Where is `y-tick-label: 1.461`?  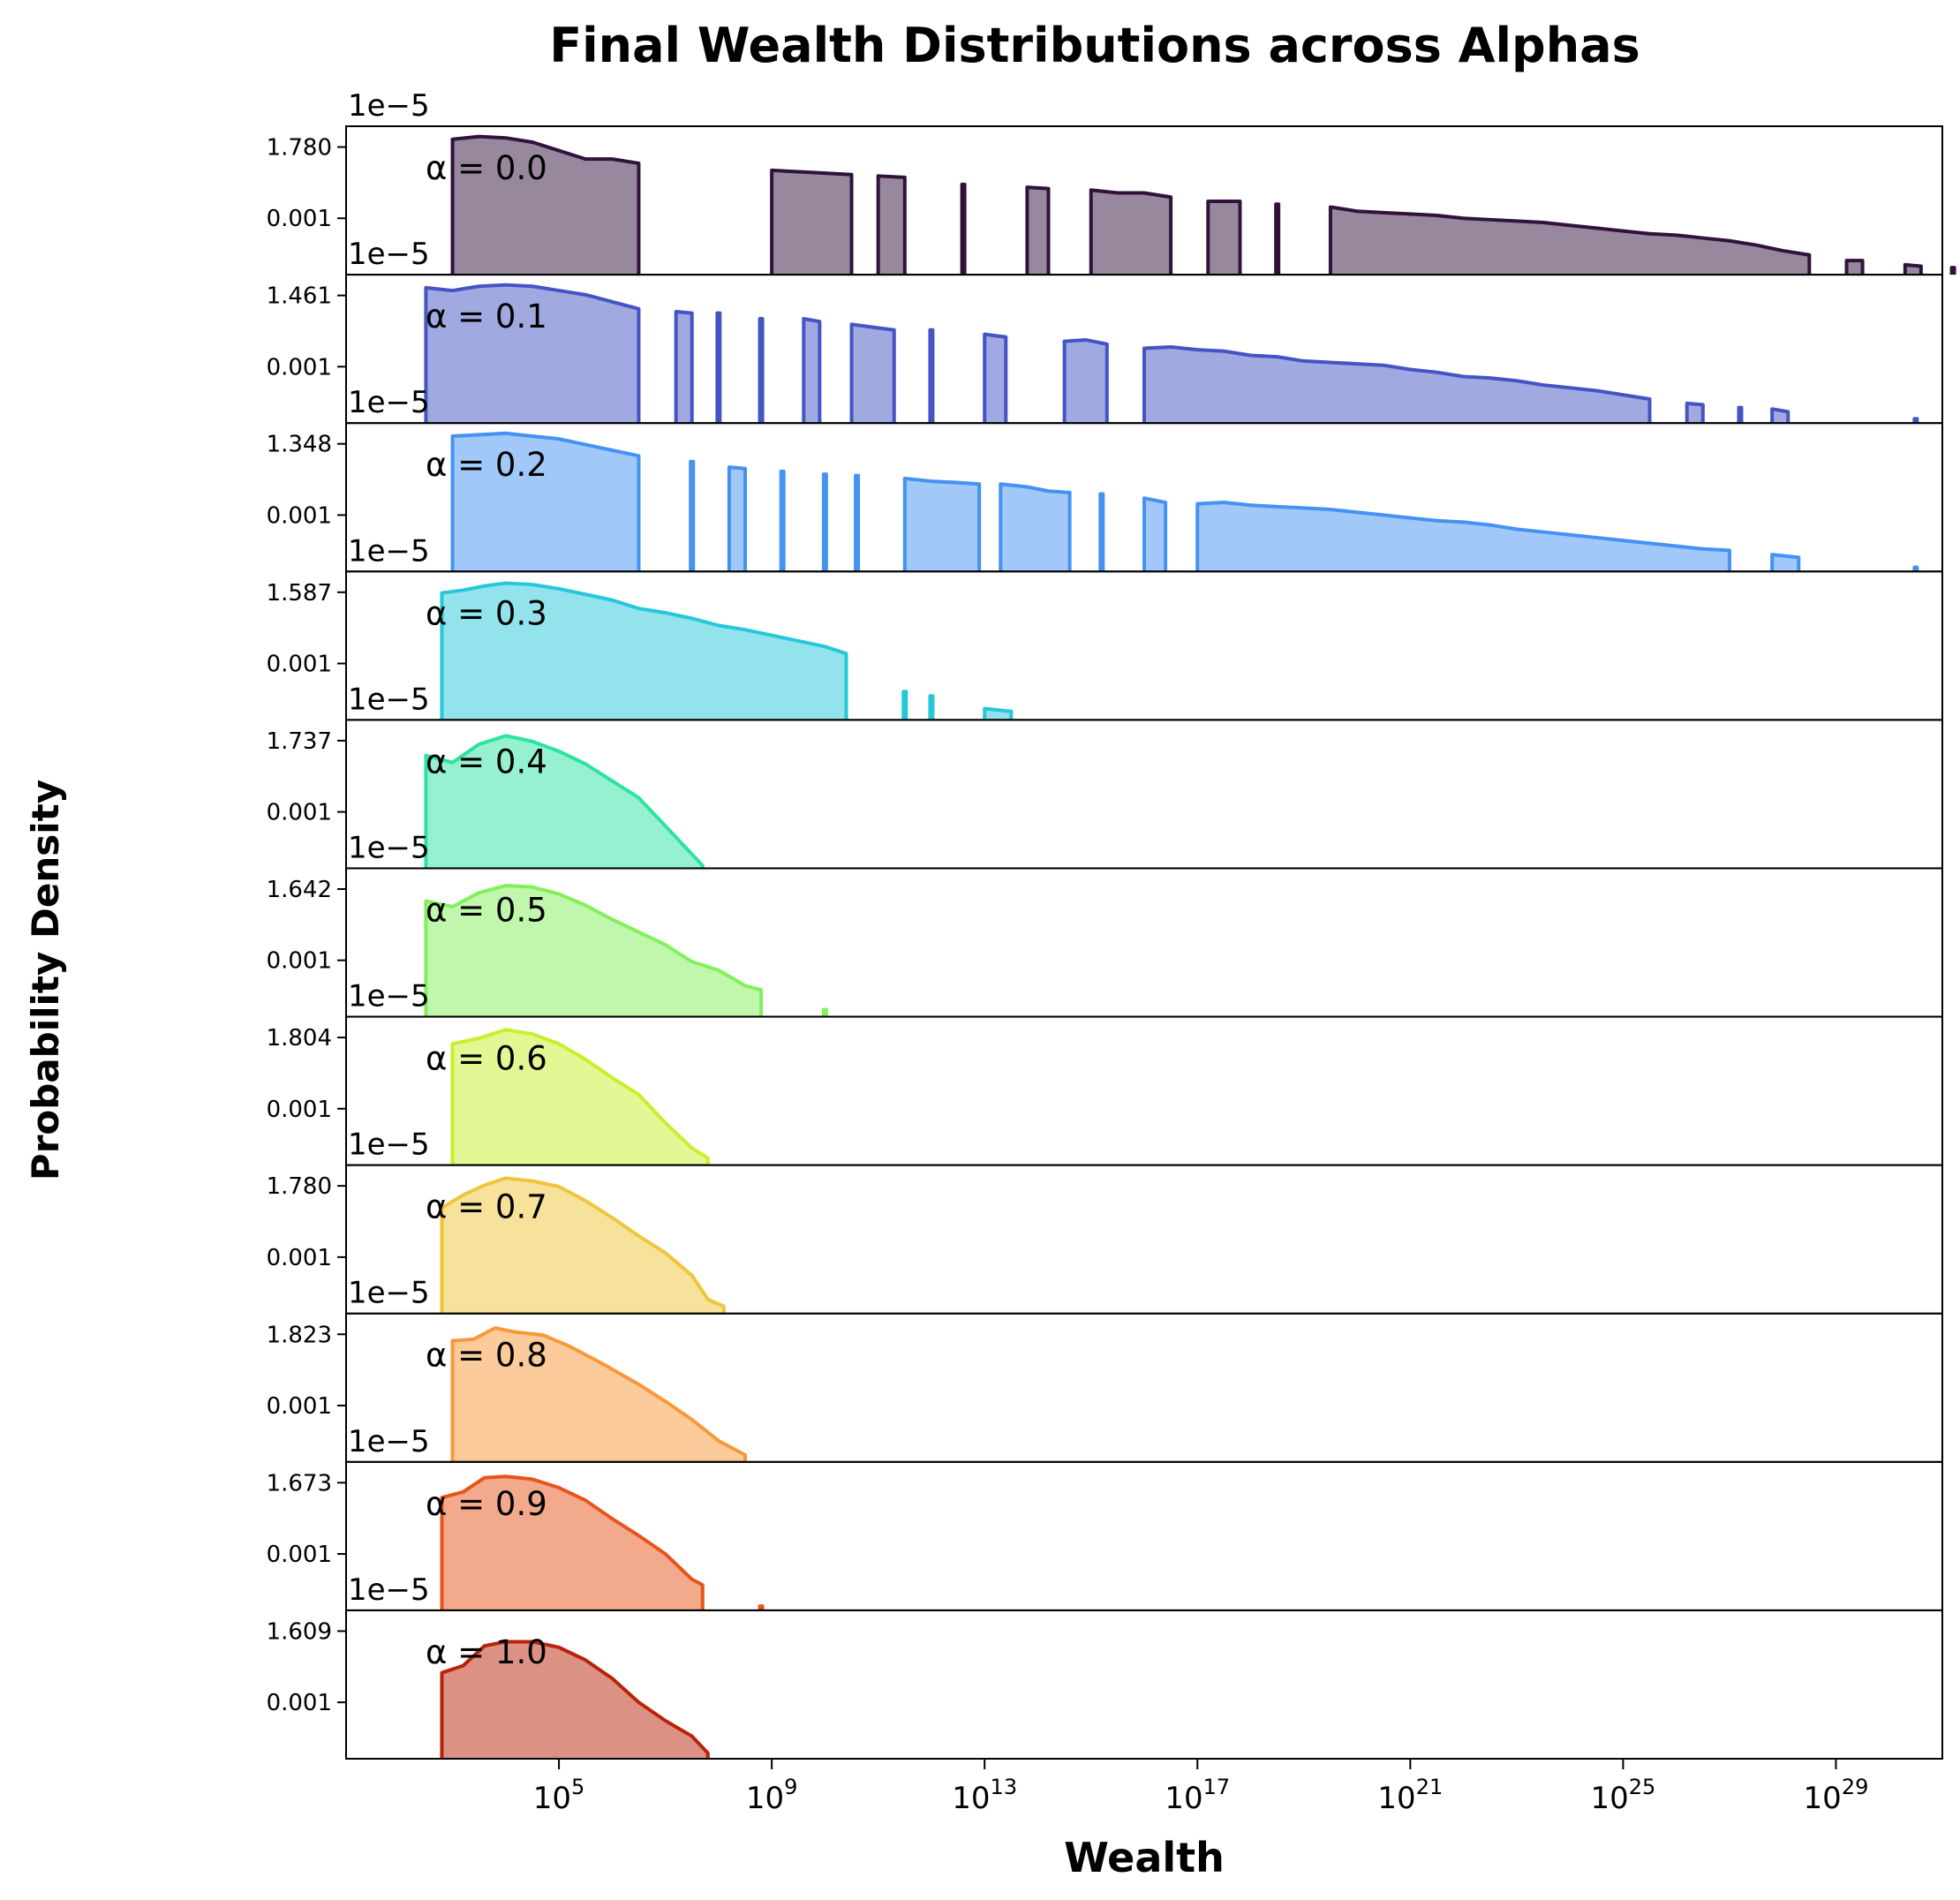 y-tick-label: 1.461 is located at coordinates (299, 297).